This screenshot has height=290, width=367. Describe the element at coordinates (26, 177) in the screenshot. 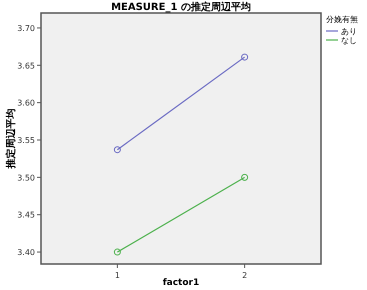

I see `y-tick-label: 3.50` at that location.